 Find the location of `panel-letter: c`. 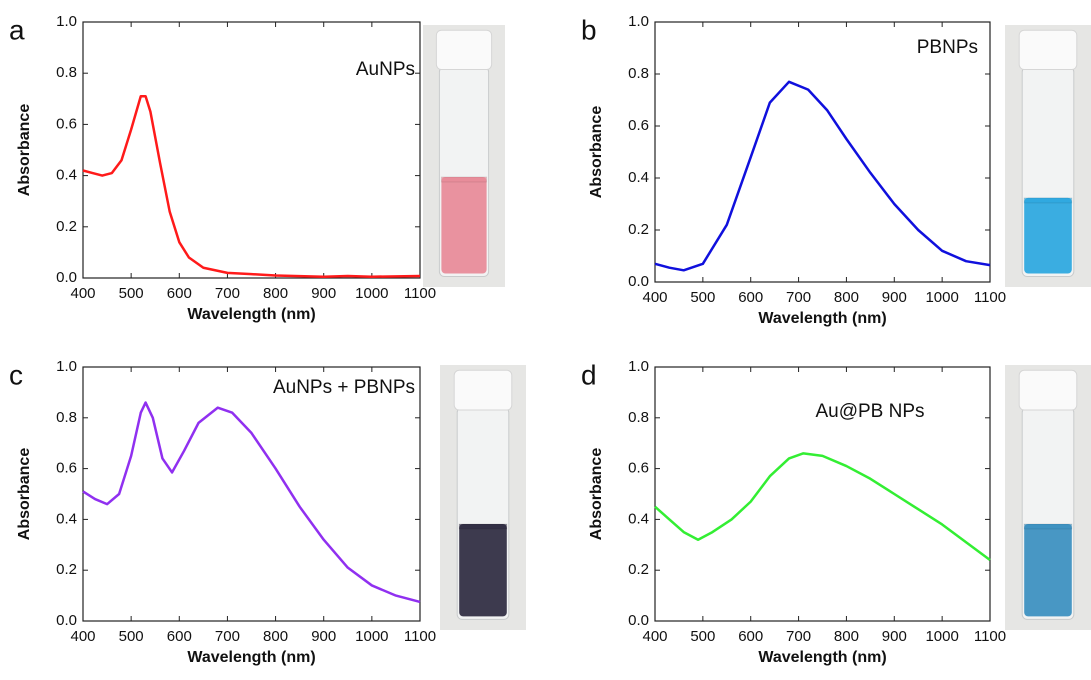

panel-letter: c is located at coordinates (16, 374).